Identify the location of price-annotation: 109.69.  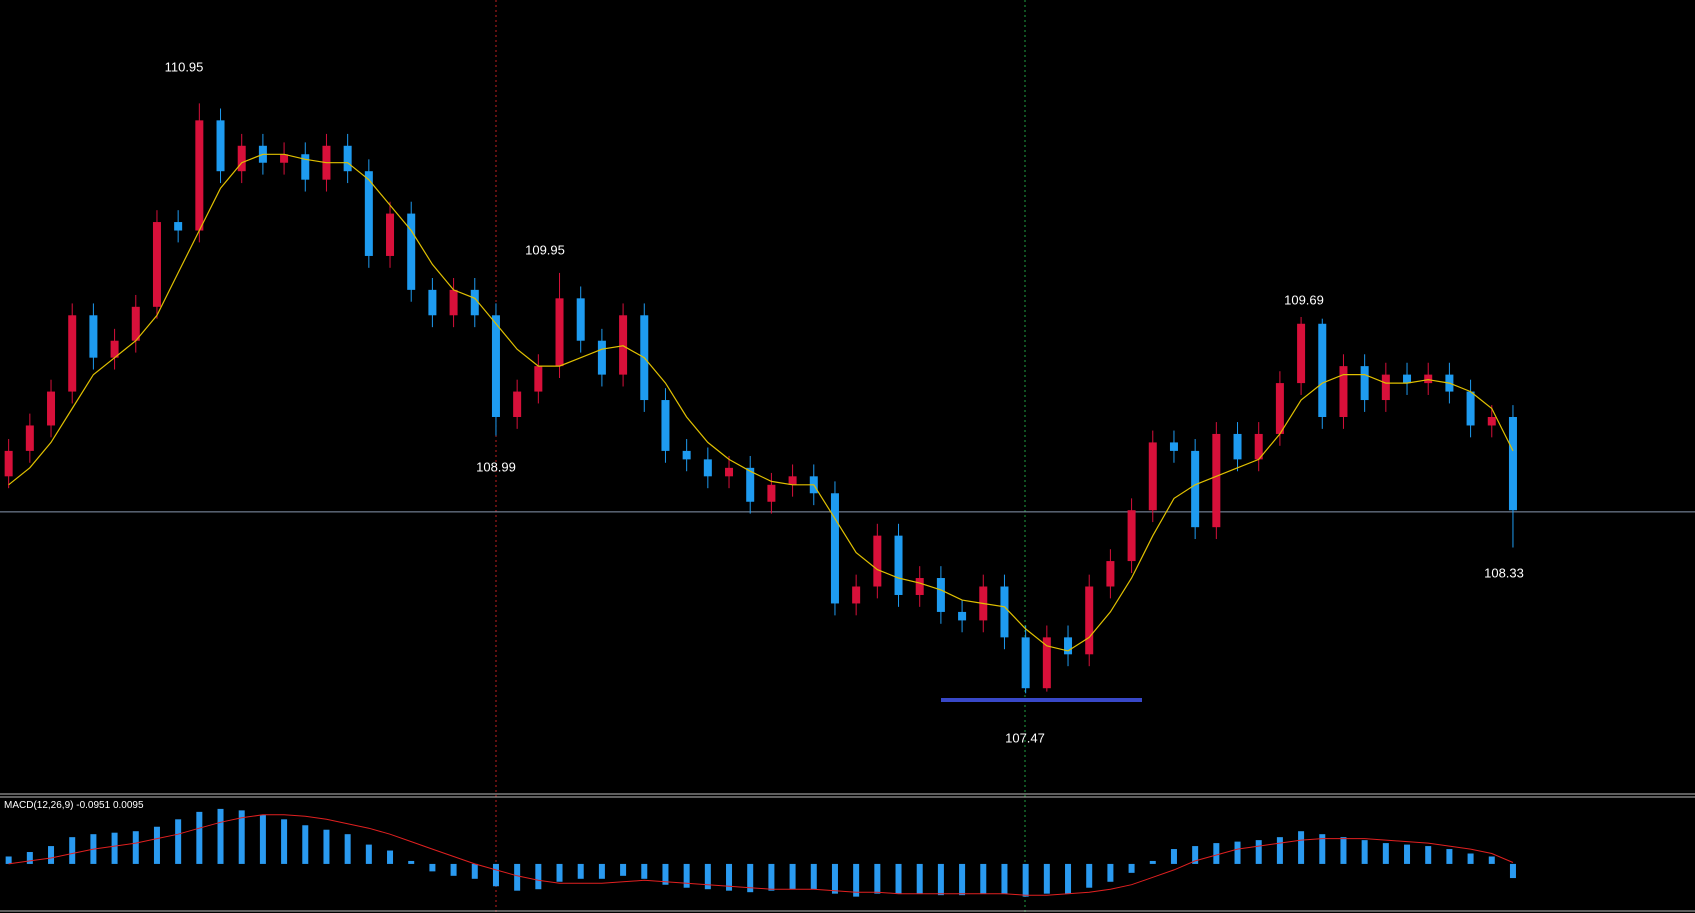
(1304, 299).